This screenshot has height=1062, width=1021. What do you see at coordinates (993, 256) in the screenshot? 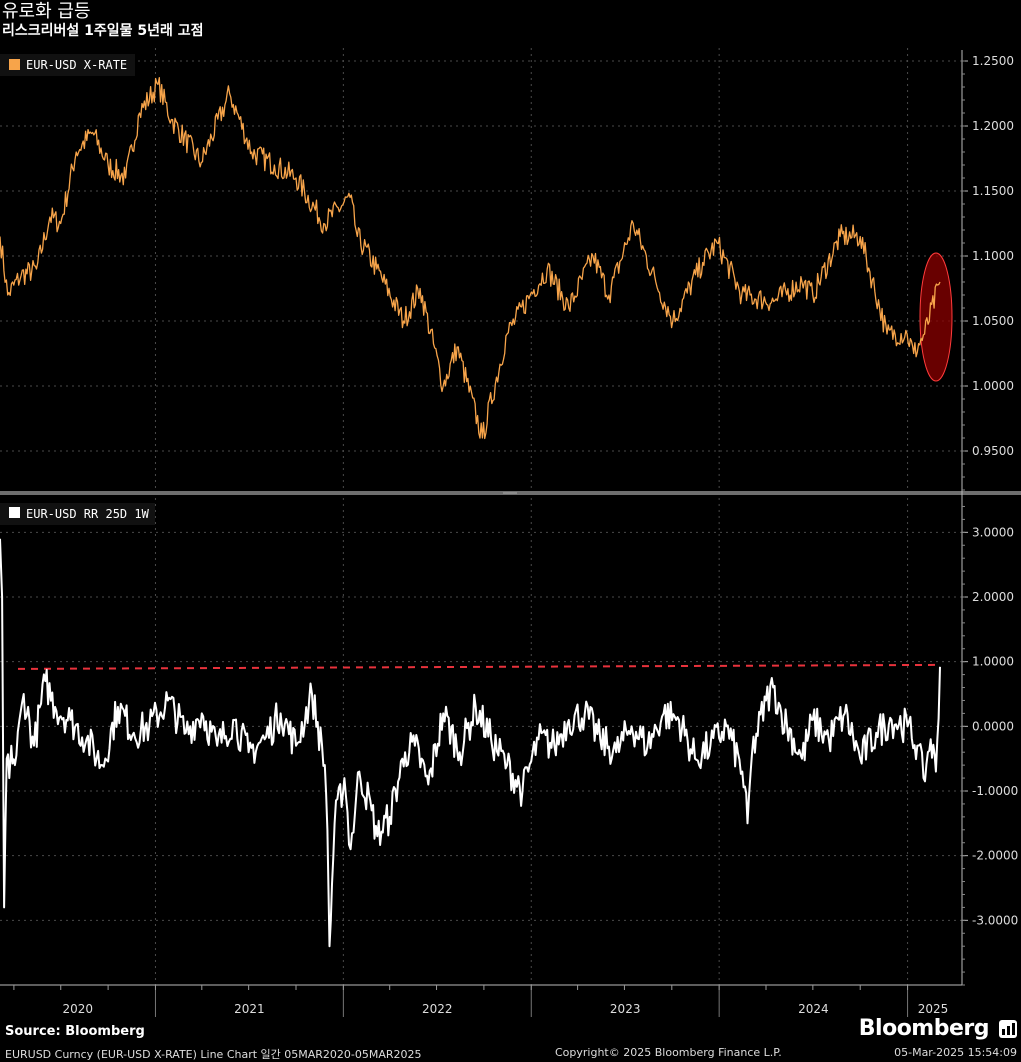
I see `top-tick-label: 1.1000` at bounding box center [993, 256].